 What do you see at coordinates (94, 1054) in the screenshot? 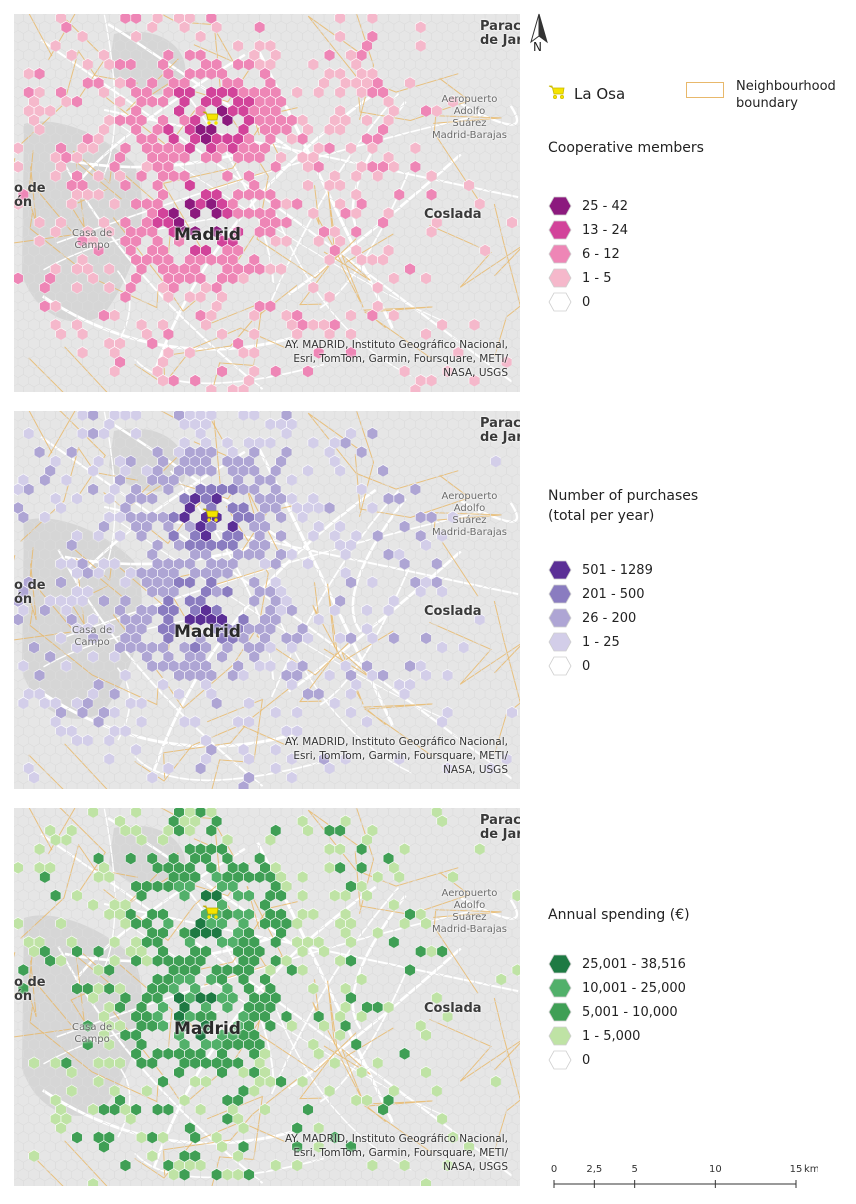
I see `neighbourhood-boundary` at bounding box center [94, 1054].